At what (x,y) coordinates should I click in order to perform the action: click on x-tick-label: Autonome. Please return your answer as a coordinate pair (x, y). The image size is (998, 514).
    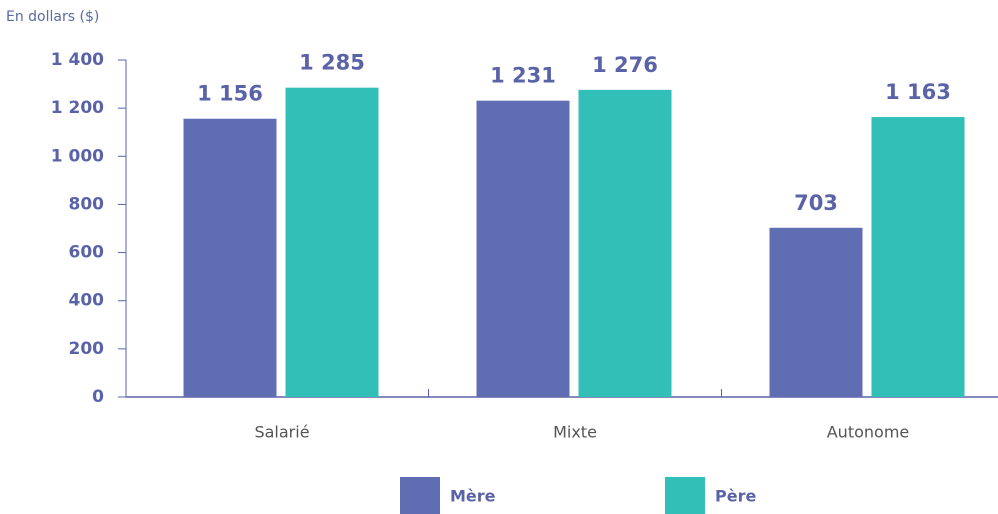
    Looking at the image, I should click on (868, 432).